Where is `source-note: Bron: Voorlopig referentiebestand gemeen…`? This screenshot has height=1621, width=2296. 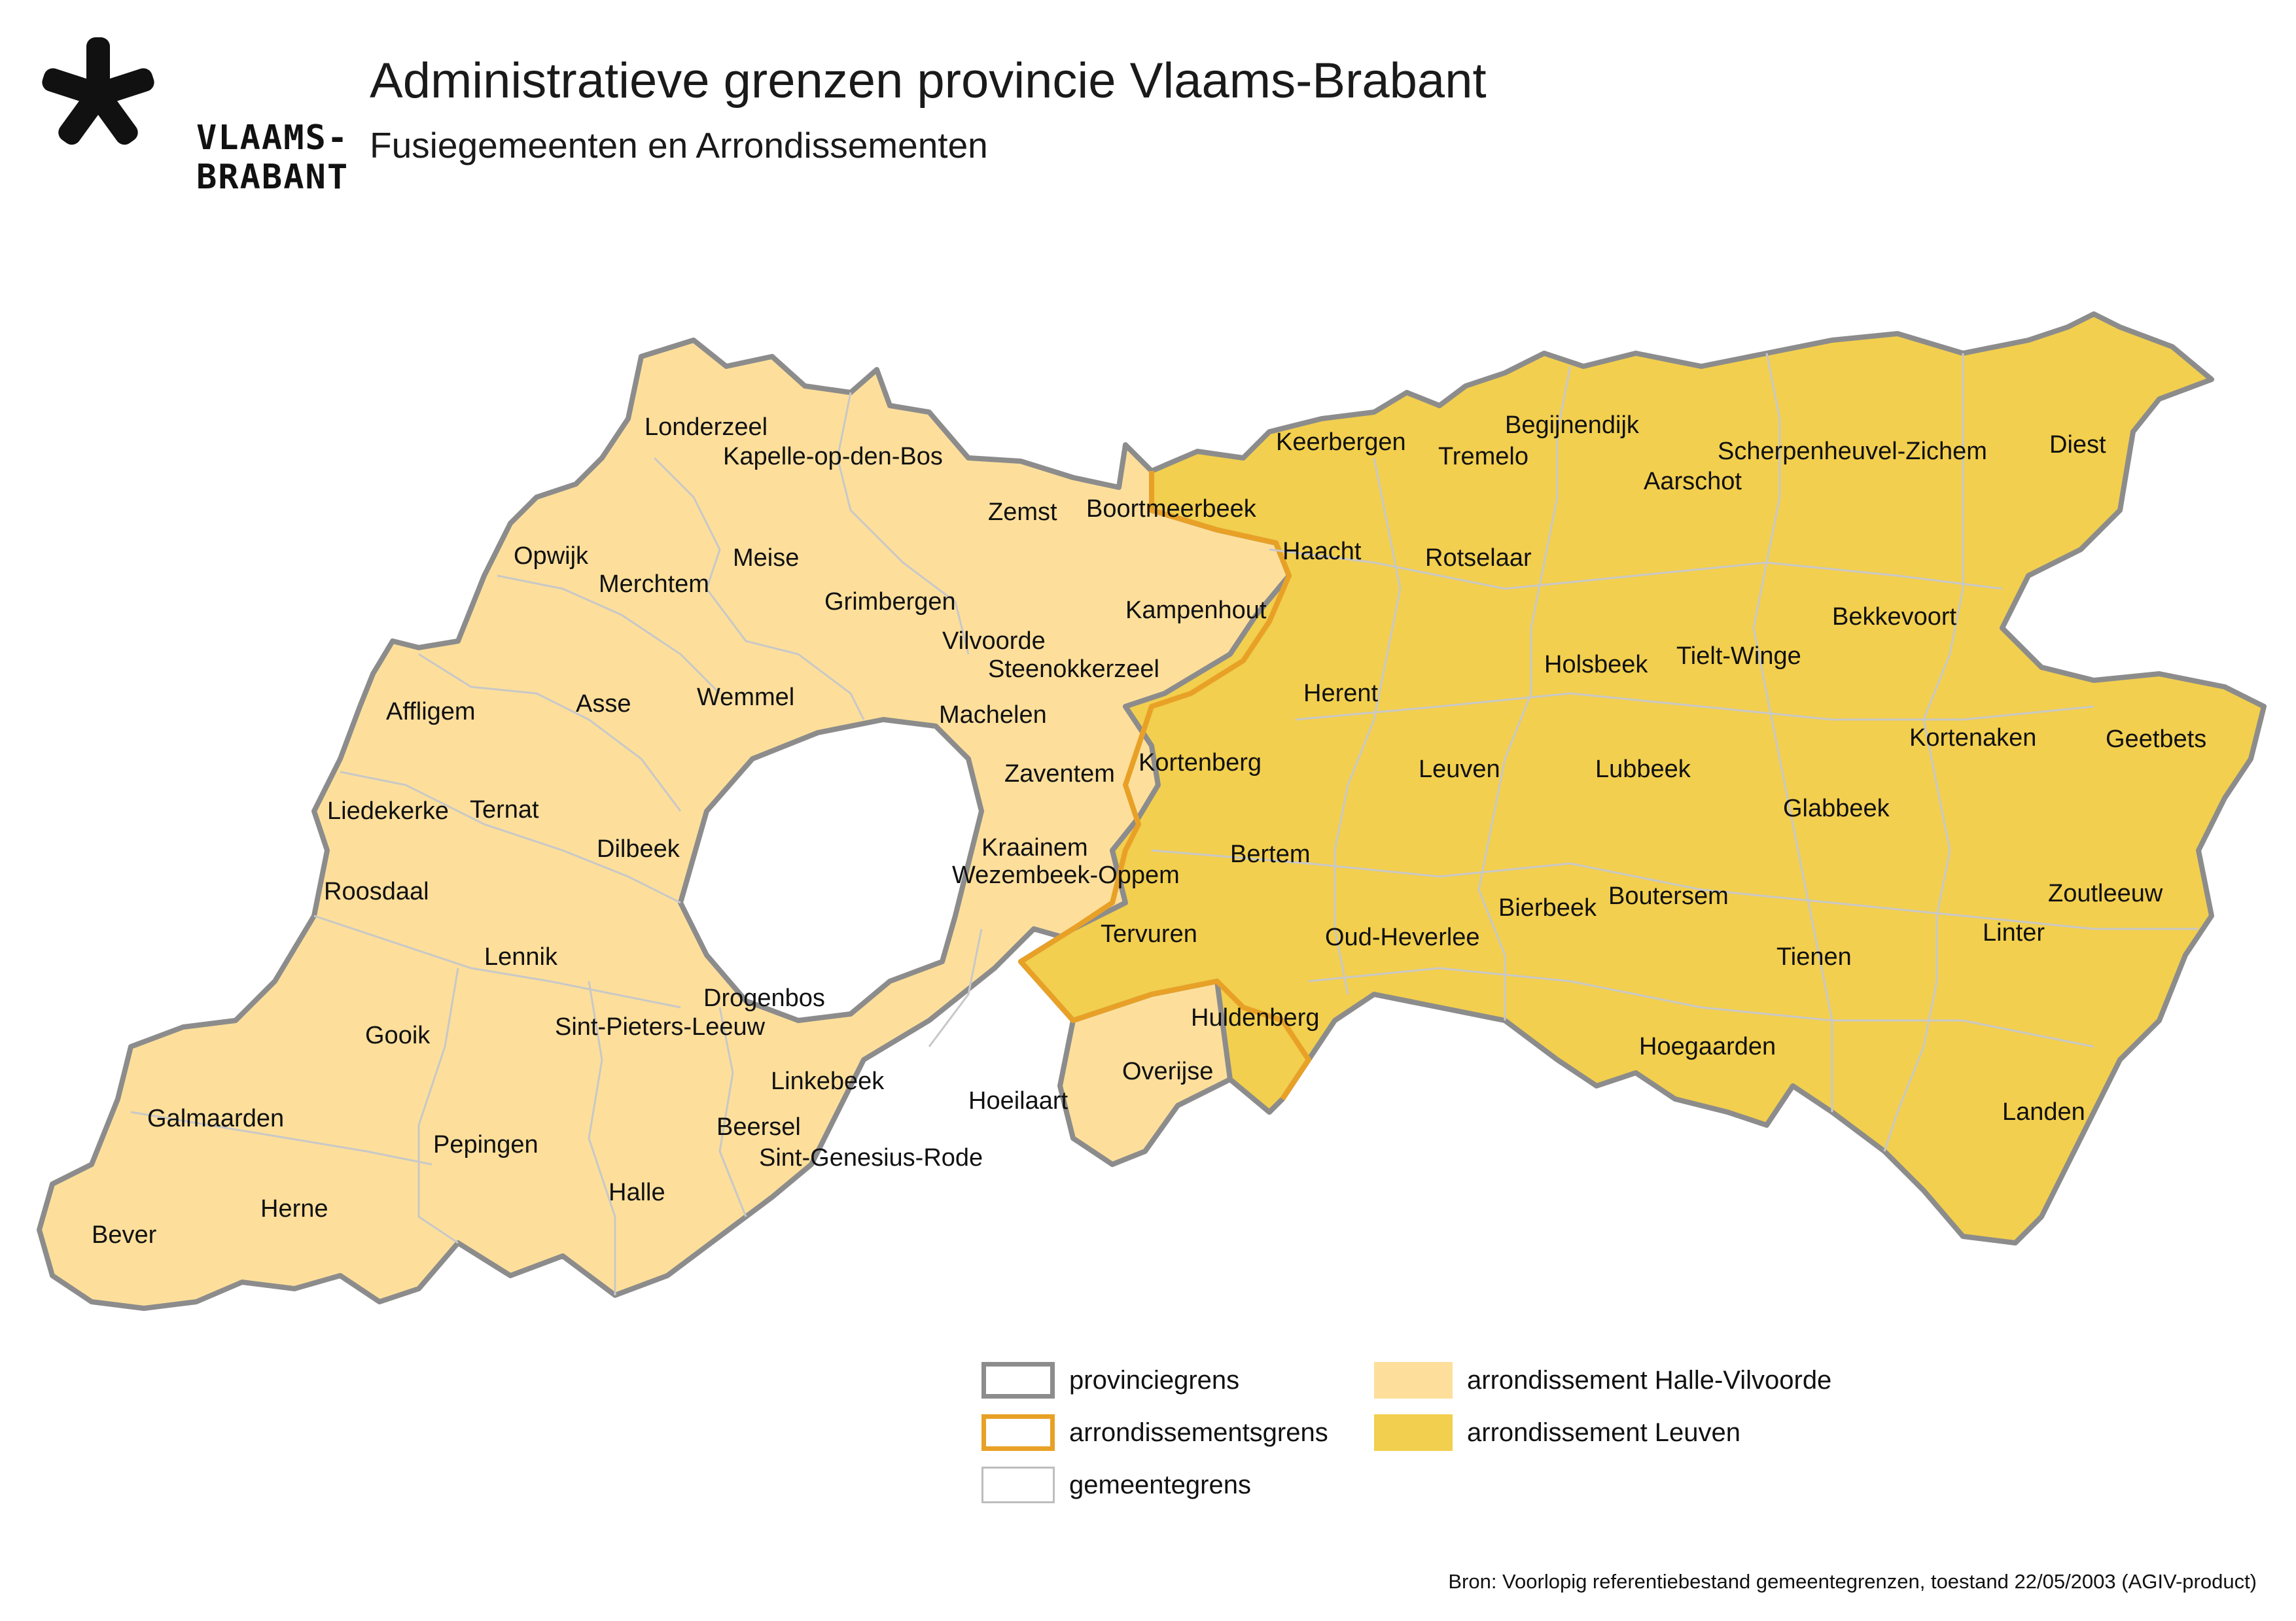 source-note: Bron: Voorlopig referentiebestand gemeen… is located at coordinates (1853, 1581).